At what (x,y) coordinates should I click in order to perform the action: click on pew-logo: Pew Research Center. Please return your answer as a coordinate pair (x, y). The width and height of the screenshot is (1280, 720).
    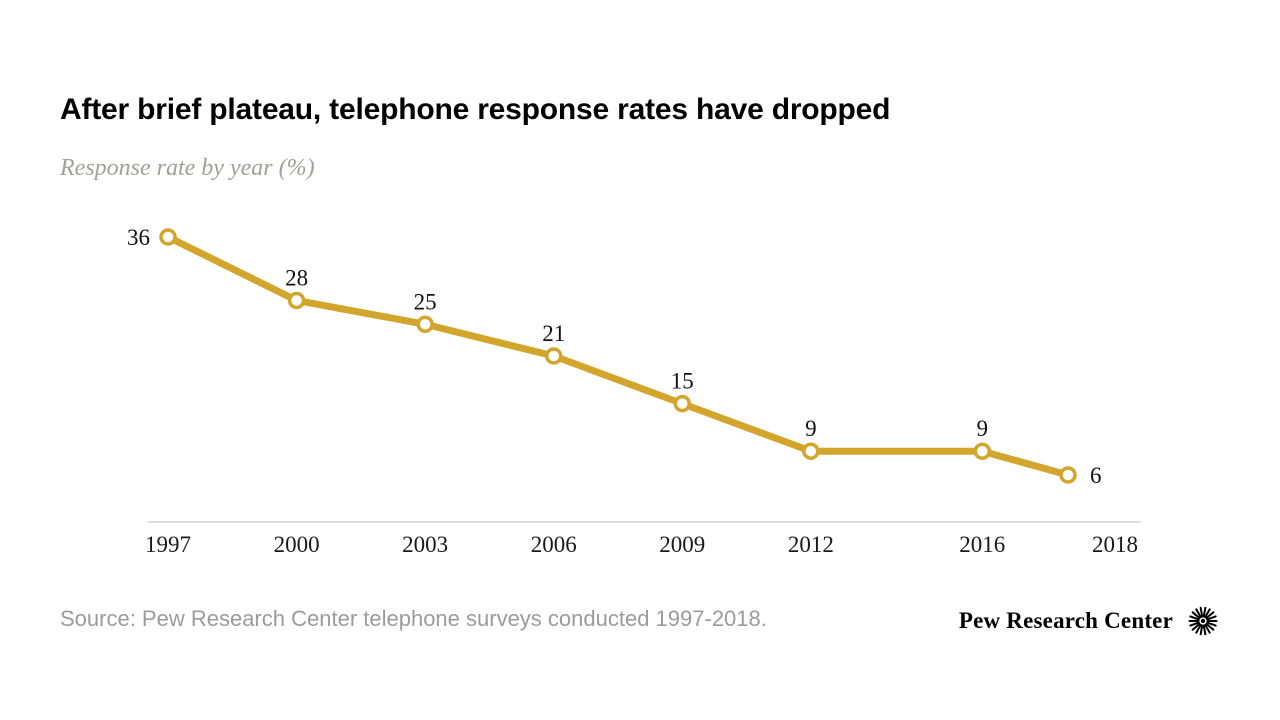
    Looking at the image, I should click on (1089, 621).